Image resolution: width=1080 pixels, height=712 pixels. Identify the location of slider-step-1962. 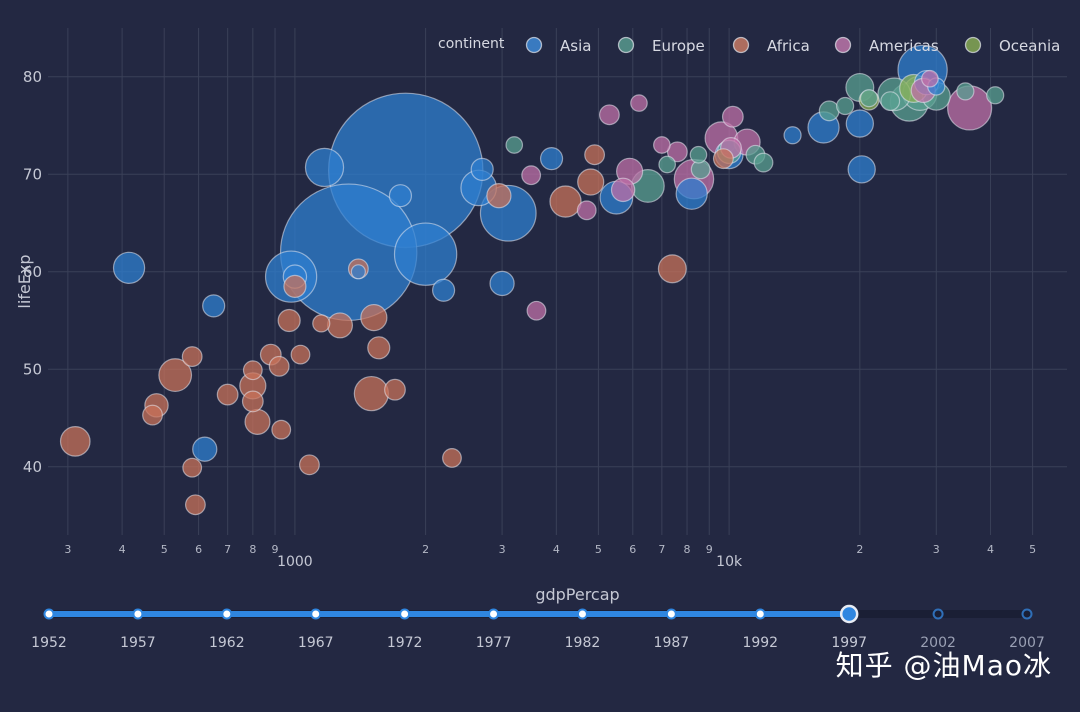
(227, 614).